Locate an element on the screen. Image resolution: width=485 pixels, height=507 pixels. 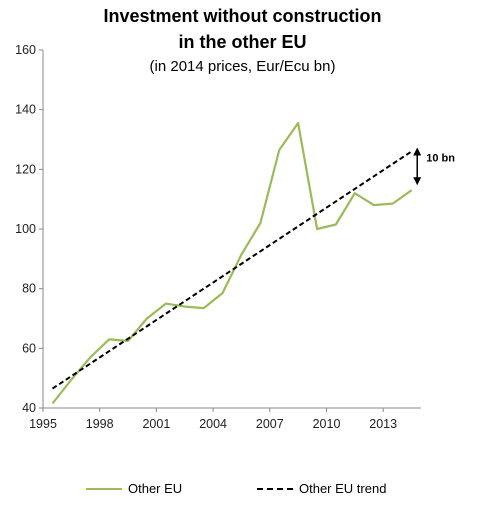
x-tick-label: 2007 is located at coordinates (270, 424).